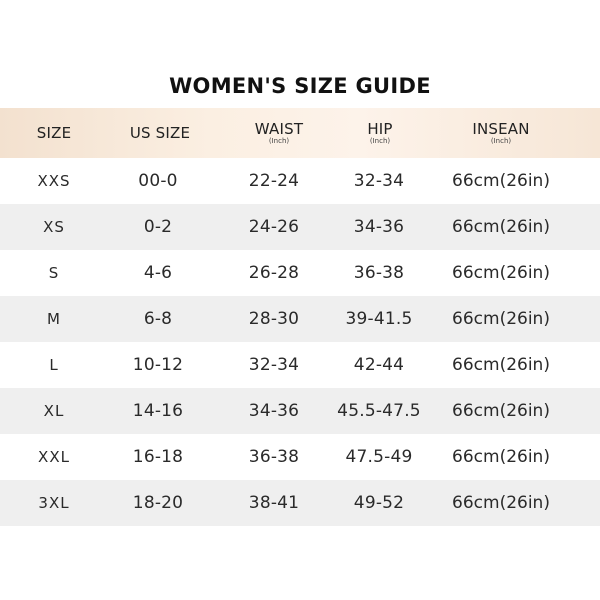 This screenshot has width=600, height=600. I want to click on column-header-label: HIP, so click(380, 128).